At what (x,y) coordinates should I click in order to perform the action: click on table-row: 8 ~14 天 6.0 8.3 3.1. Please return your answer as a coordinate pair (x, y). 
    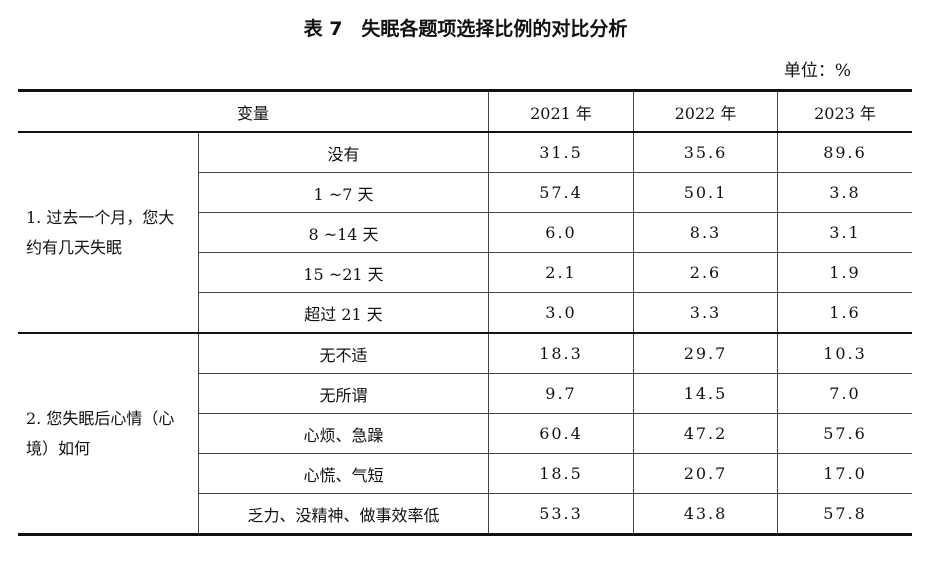
    Looking at the image, I should click on (465, 232).